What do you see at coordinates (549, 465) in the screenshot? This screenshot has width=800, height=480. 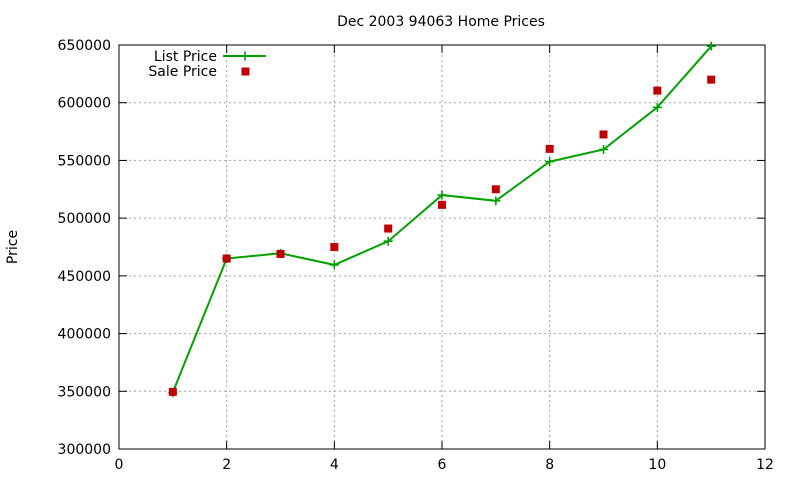 I see `x-tick-label: 8` at bounding box center [549, 465].